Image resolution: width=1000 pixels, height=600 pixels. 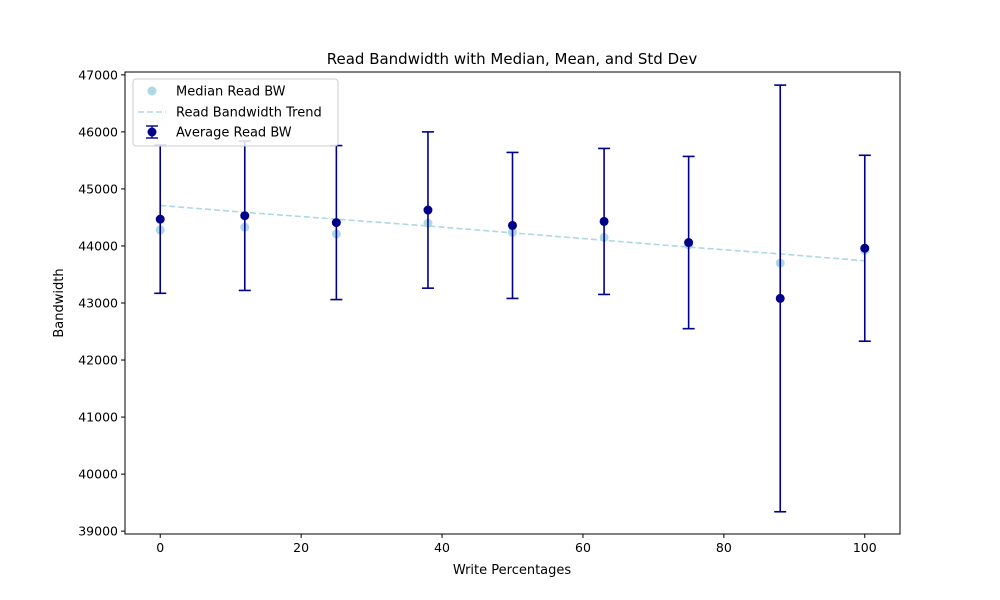 I want to click on x-tick-label: 80, so click(x=724, y=547).